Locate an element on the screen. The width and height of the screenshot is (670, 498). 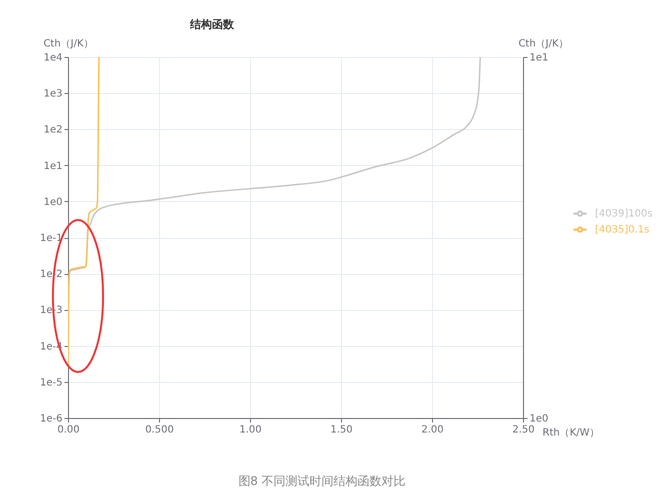
y2-tick-label: 1e1 is located at coordinates (539, 58).